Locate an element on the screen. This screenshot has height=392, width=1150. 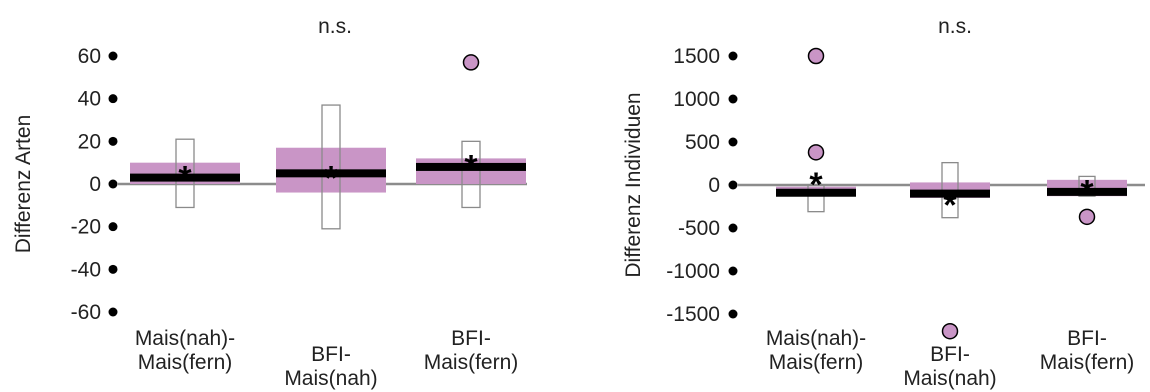
y-axis-label: Differenz Individuen is located at coordinates (633, 184).